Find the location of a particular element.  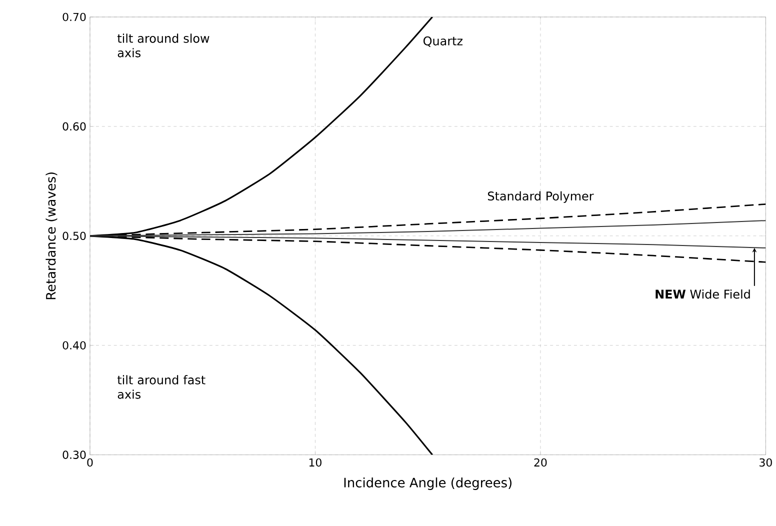

y-tick-label: 0.50 is located at coordinates (74, 236).